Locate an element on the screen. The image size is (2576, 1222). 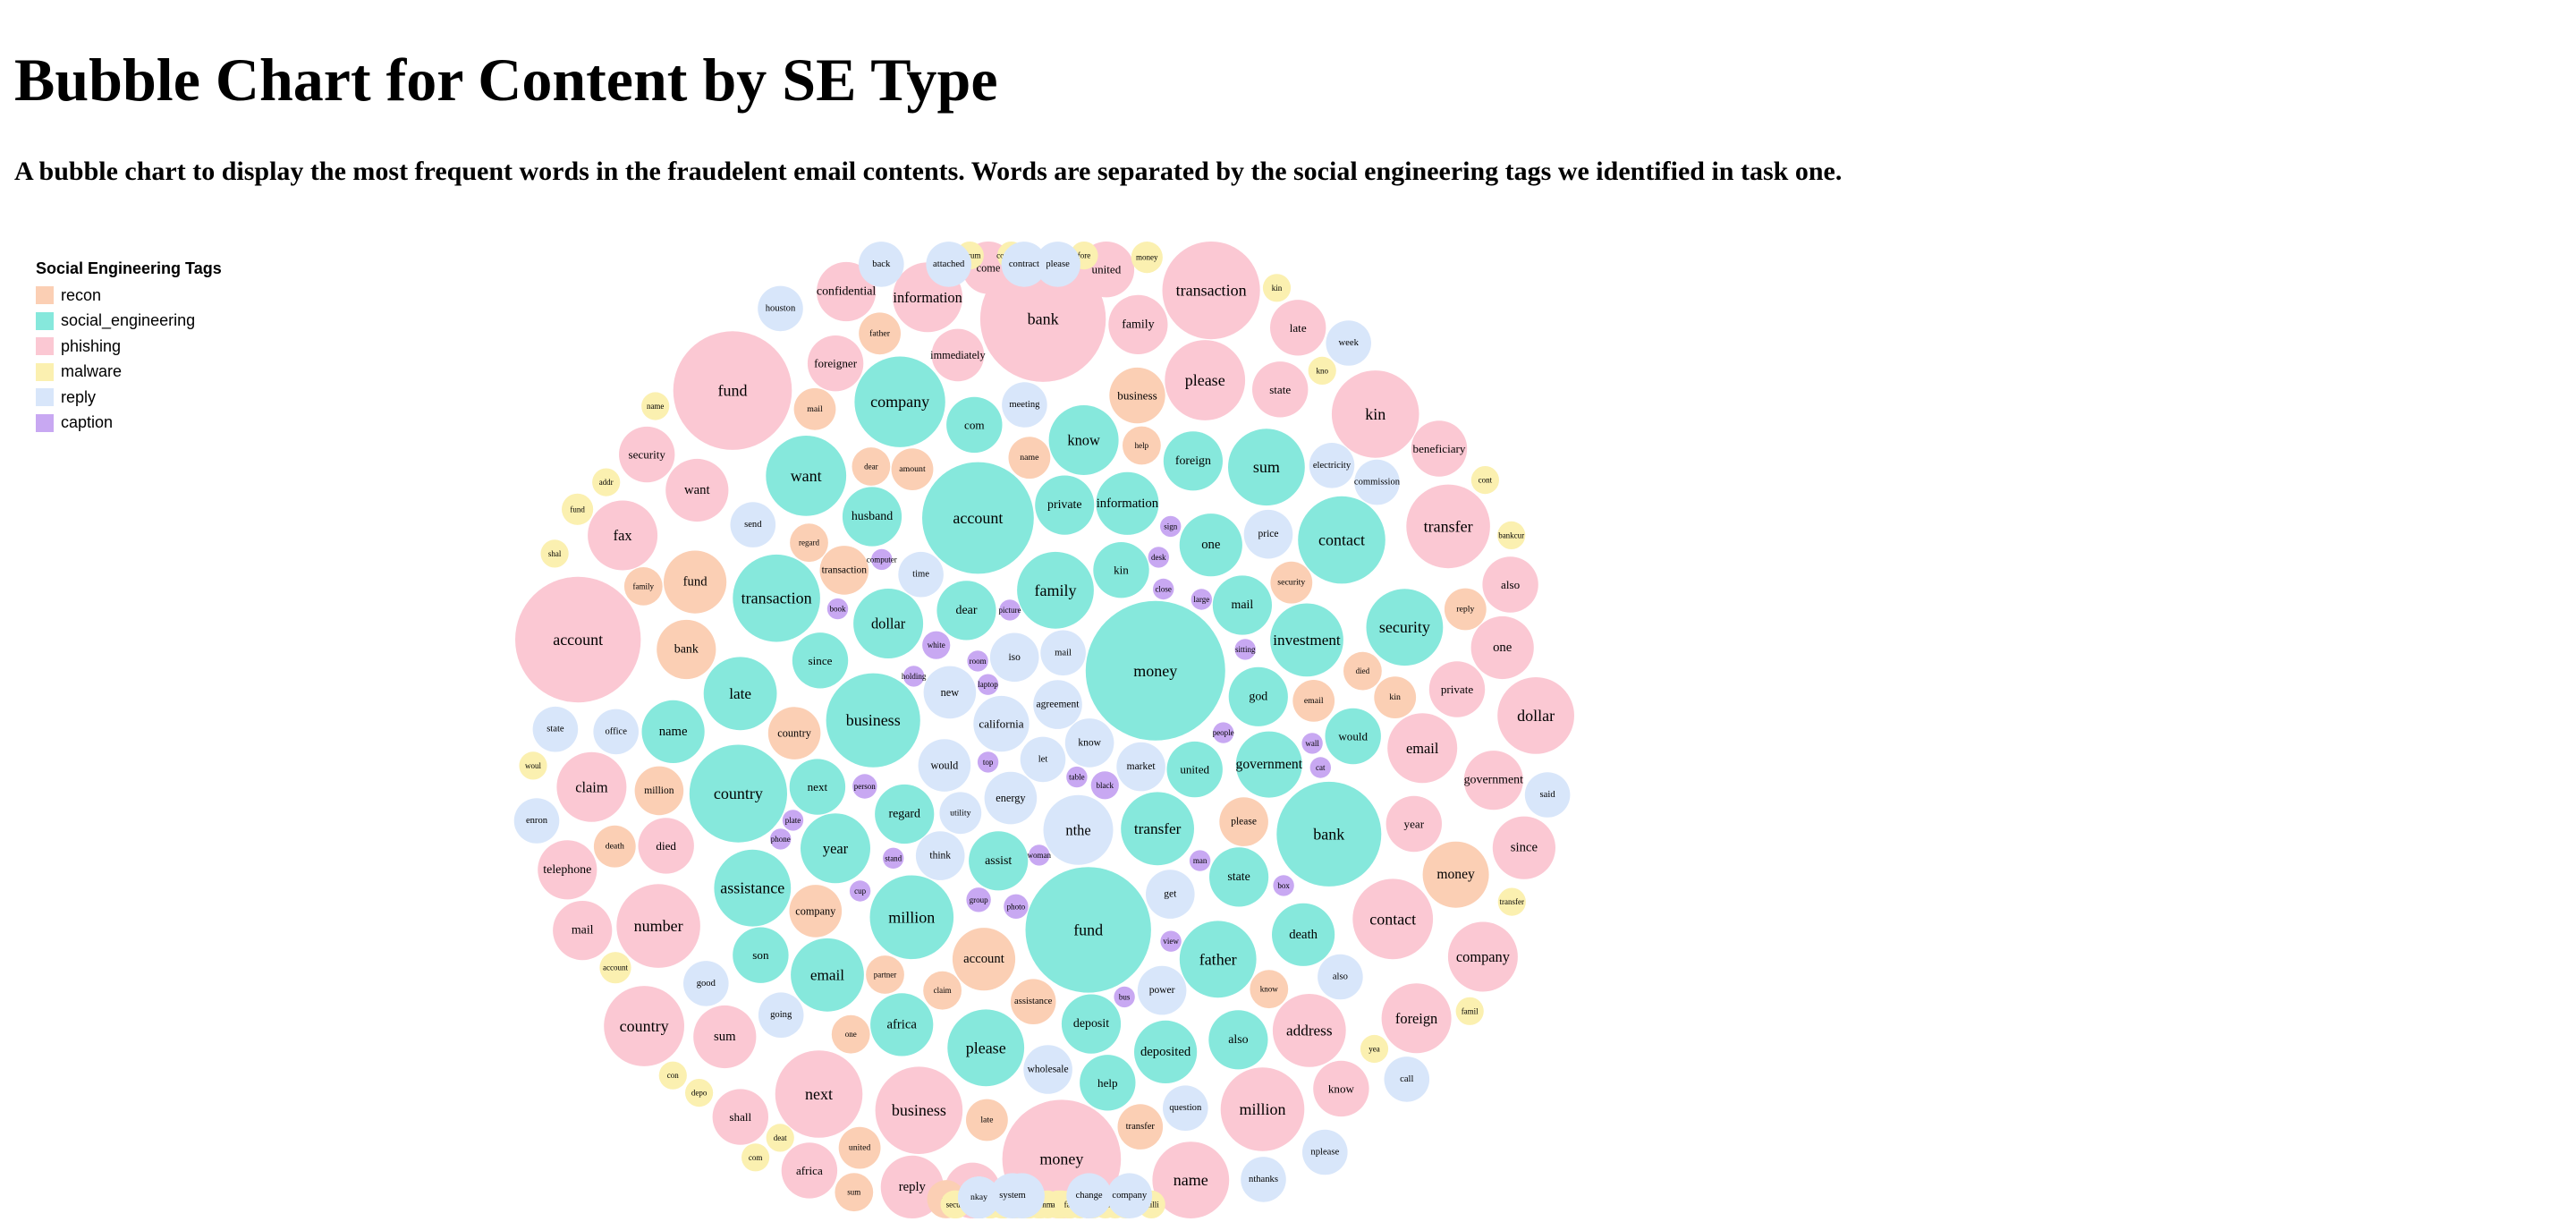
bubble-label: africa is located at coordinates (901, 1024).